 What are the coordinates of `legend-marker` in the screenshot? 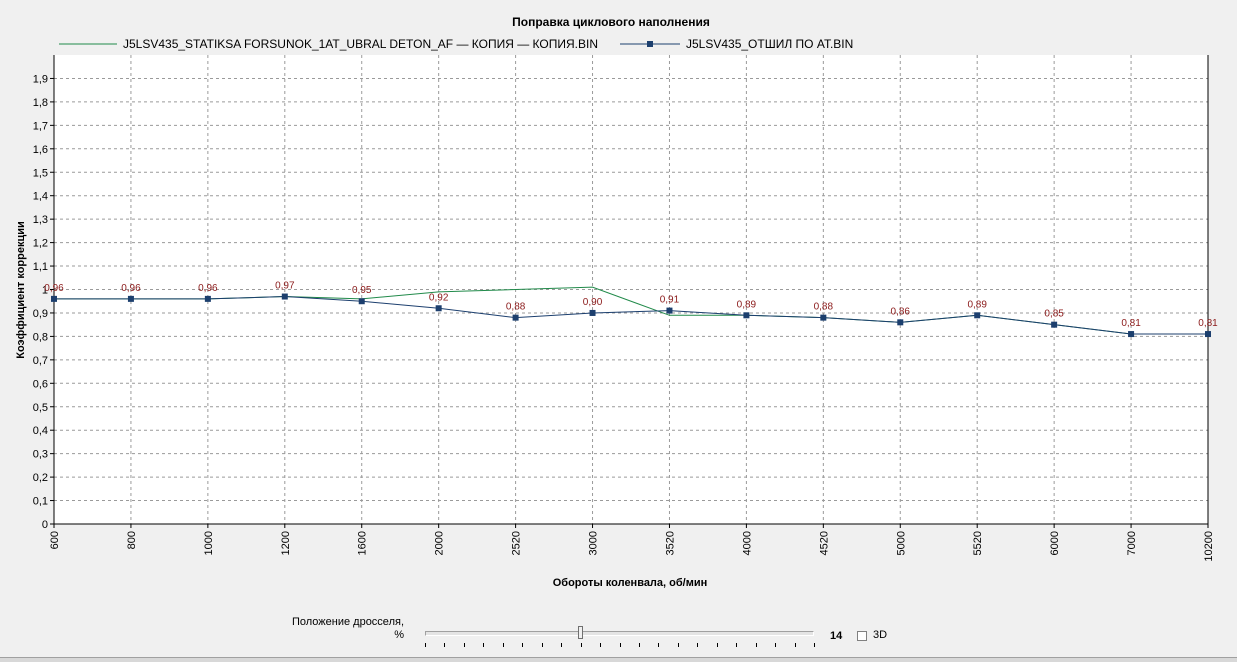 It's located at (650, 44).